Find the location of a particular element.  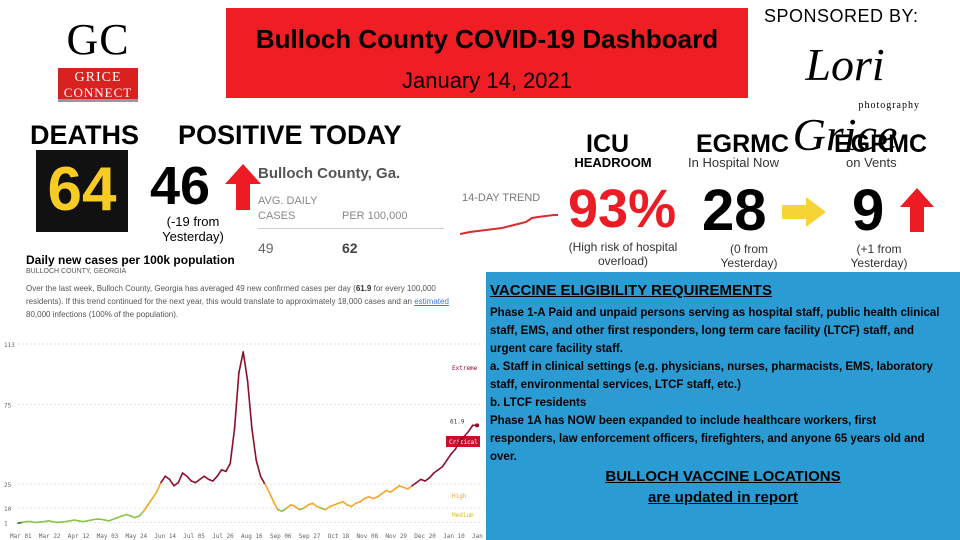

x-tick-label: Aug 16 is located at coordinates (252, 536).